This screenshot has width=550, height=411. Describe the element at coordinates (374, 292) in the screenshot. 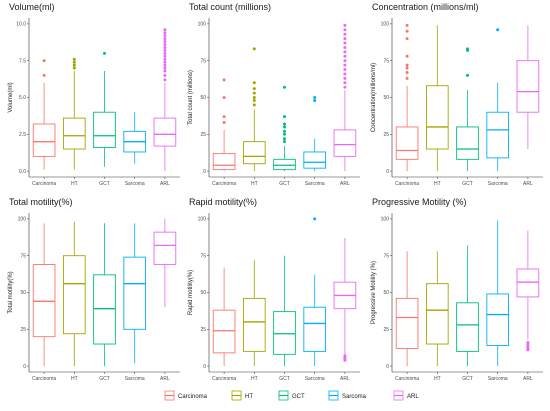

I see `y-axis-title: Progressive Motility (%)` at that location.